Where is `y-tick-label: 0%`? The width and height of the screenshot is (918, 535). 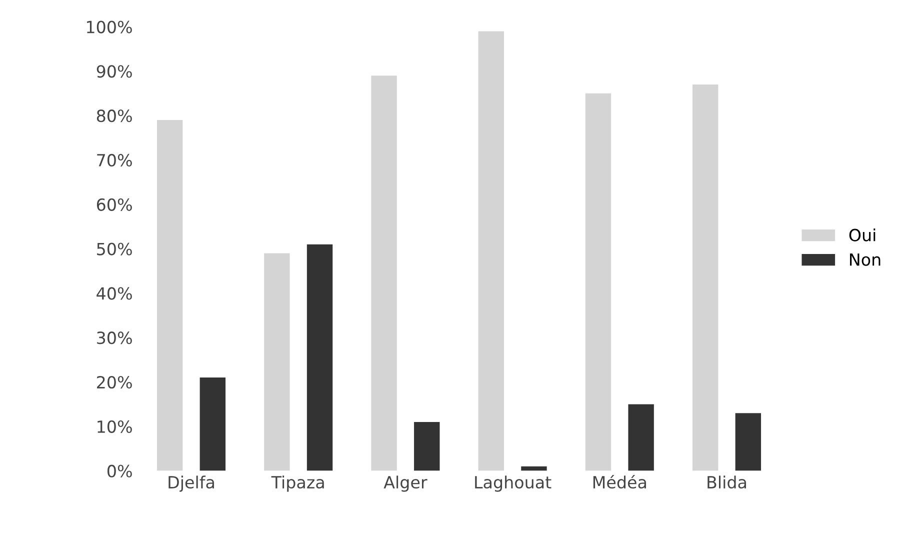 y-tick-label: 0% is located at coordinates (120, 471).